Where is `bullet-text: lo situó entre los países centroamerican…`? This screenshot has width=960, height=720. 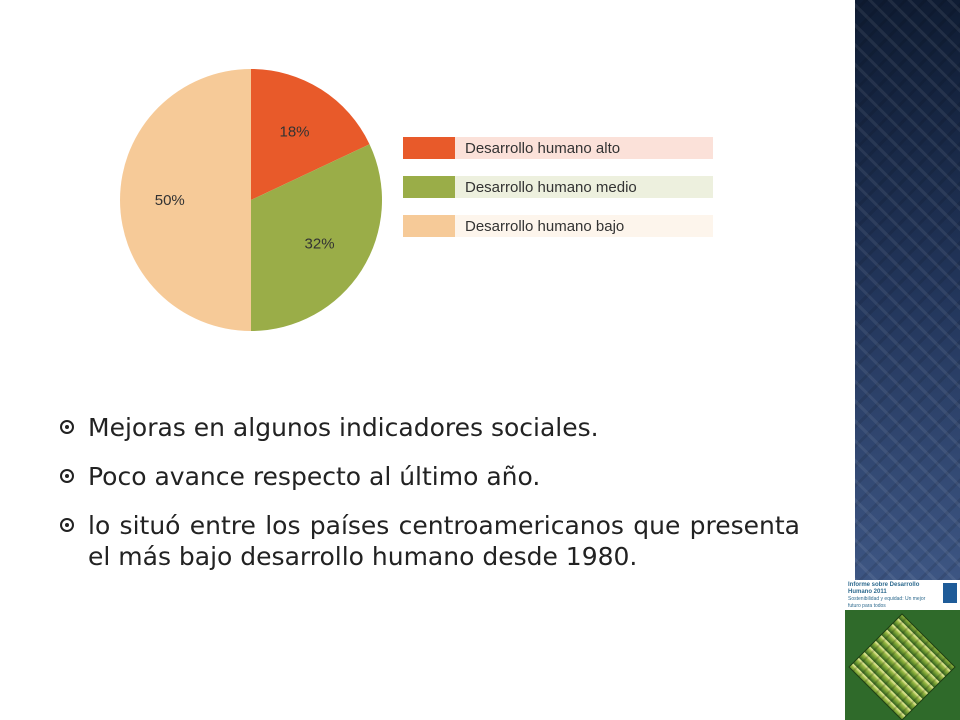
bullet-text: lo situó entre los países centroamerican… is located at coordinates (444, 541).